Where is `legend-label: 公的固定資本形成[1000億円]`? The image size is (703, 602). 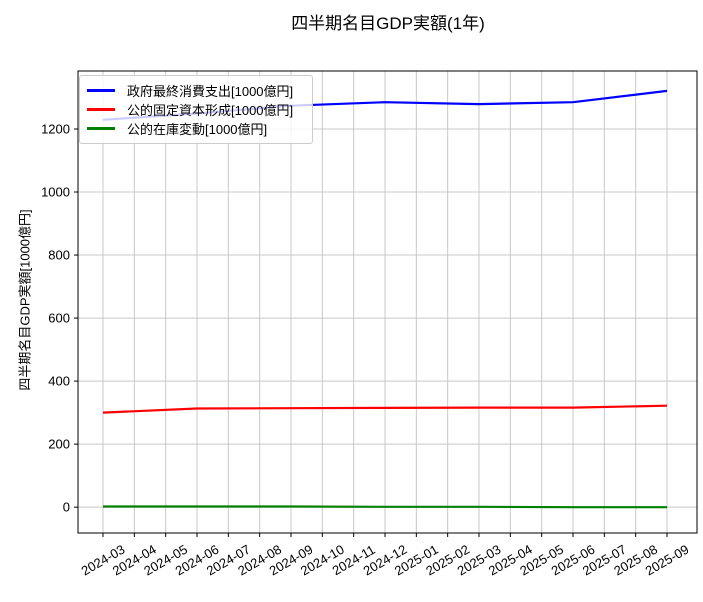 legend-label: 公的固定資本形成[1000億円] is located at coordinates (210, 110).